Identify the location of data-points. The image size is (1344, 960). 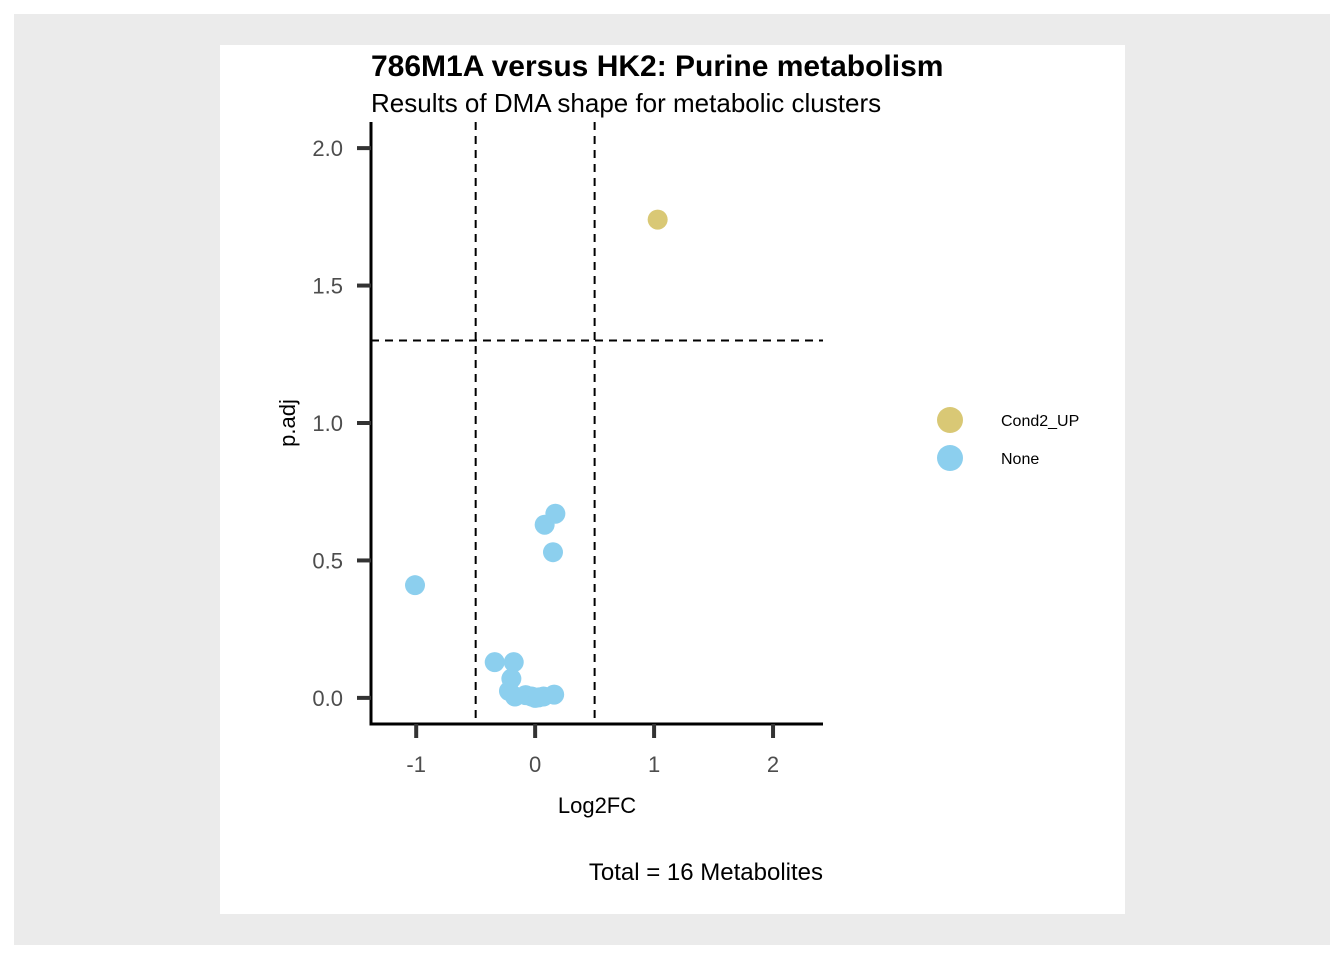
(536, 458).